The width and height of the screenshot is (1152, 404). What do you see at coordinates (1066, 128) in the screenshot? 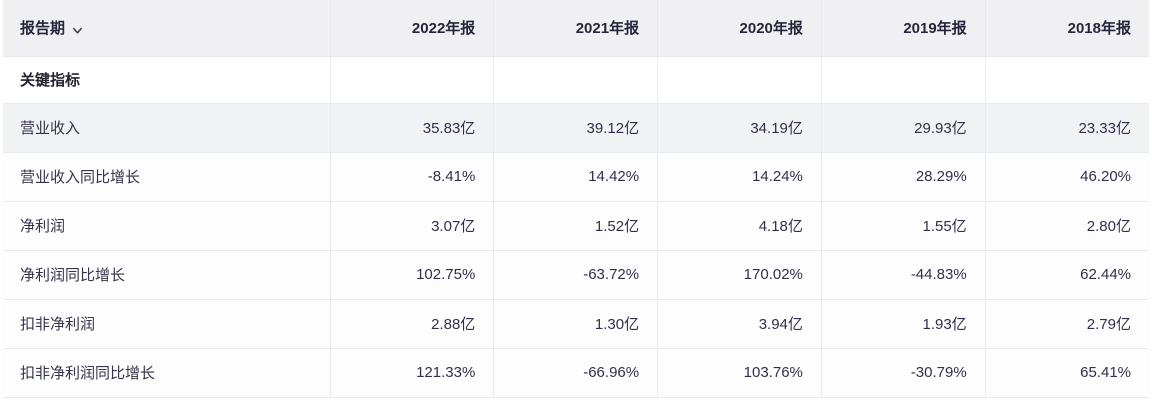
I see `cell-value: 23.33亿` at bounding box center [1066, 128].